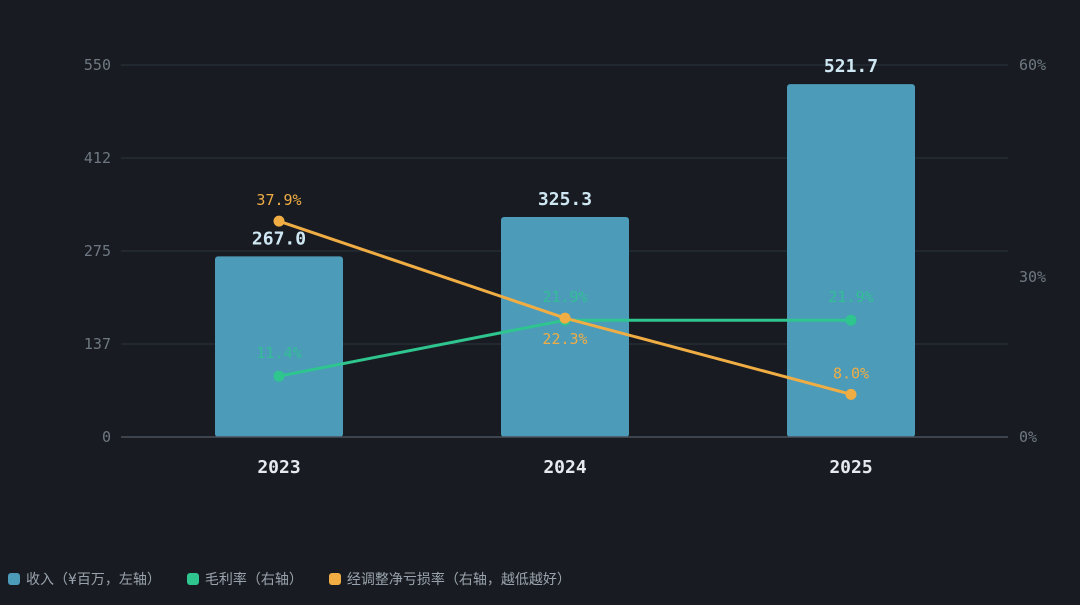 The image size is (1080, 605). I want to click on legend-item-revenue: 收入（¥百万，左轴）, so click(84, 579).